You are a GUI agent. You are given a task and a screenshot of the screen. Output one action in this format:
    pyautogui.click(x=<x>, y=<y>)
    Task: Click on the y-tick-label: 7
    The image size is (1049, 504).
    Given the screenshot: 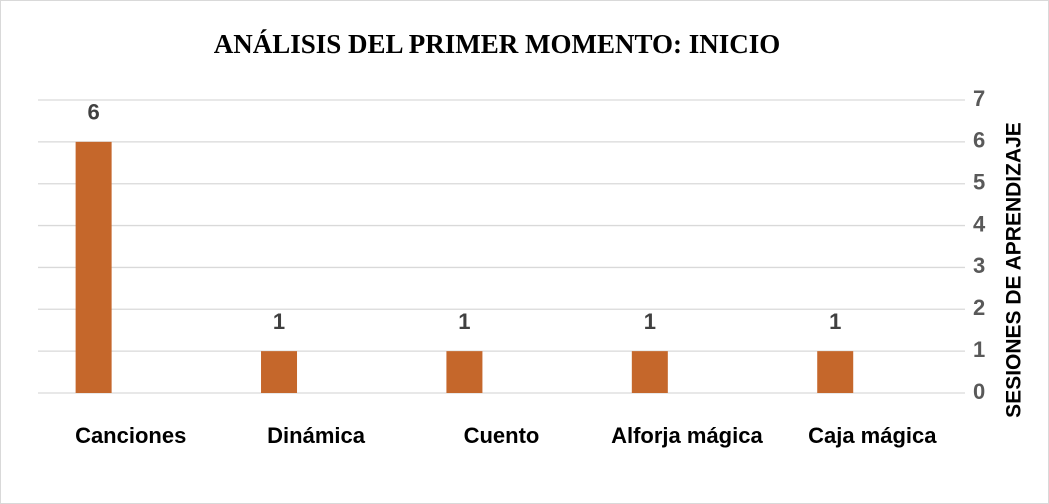 What is the action you would take?
    pyautogui.click(x=979, y=98)
    